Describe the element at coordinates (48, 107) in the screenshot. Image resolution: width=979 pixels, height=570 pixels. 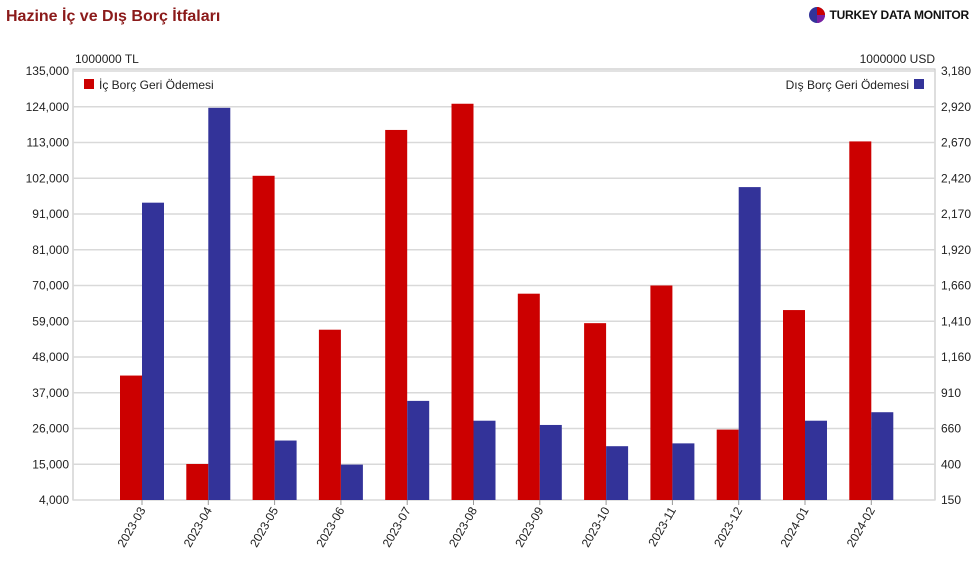
I see `left-tick-label: 124,000` at that location.